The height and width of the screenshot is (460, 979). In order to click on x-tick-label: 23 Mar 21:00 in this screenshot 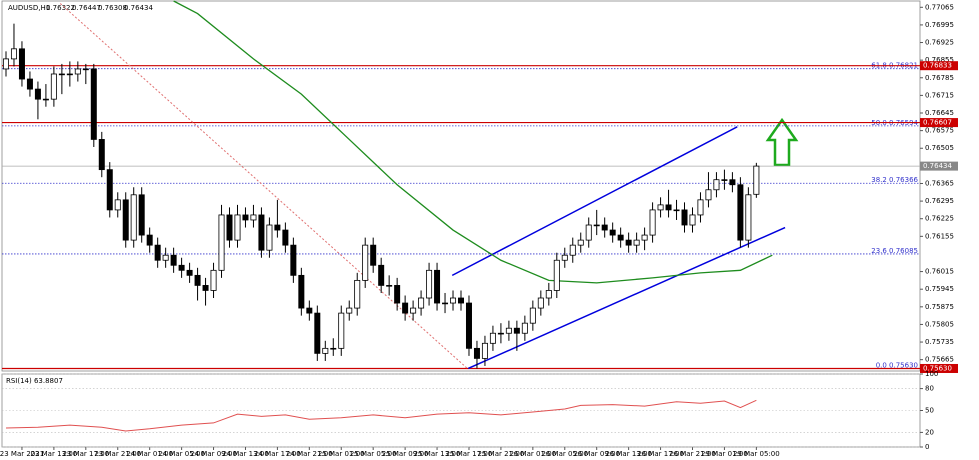, I will do `click(117, 454)`.